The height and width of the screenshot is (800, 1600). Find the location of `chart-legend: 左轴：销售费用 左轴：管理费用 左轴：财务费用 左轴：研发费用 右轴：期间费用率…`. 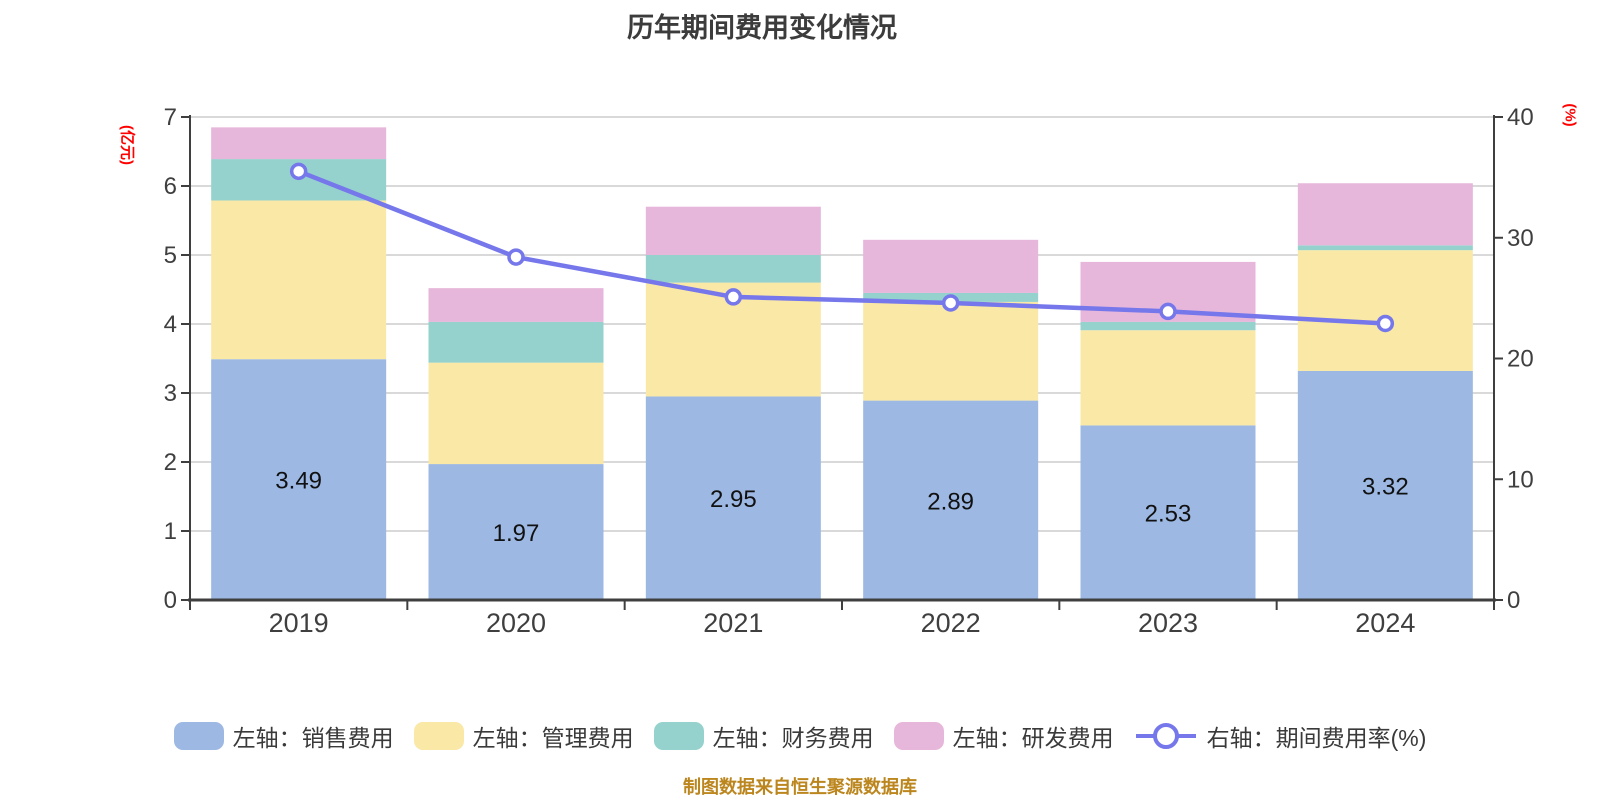

chart-legend: 左轴：销售费用 左轴：管理费用 左轴：财务费用 左轴：研发费用 右轴：期间费用率… is located at coordinates (800, 736).